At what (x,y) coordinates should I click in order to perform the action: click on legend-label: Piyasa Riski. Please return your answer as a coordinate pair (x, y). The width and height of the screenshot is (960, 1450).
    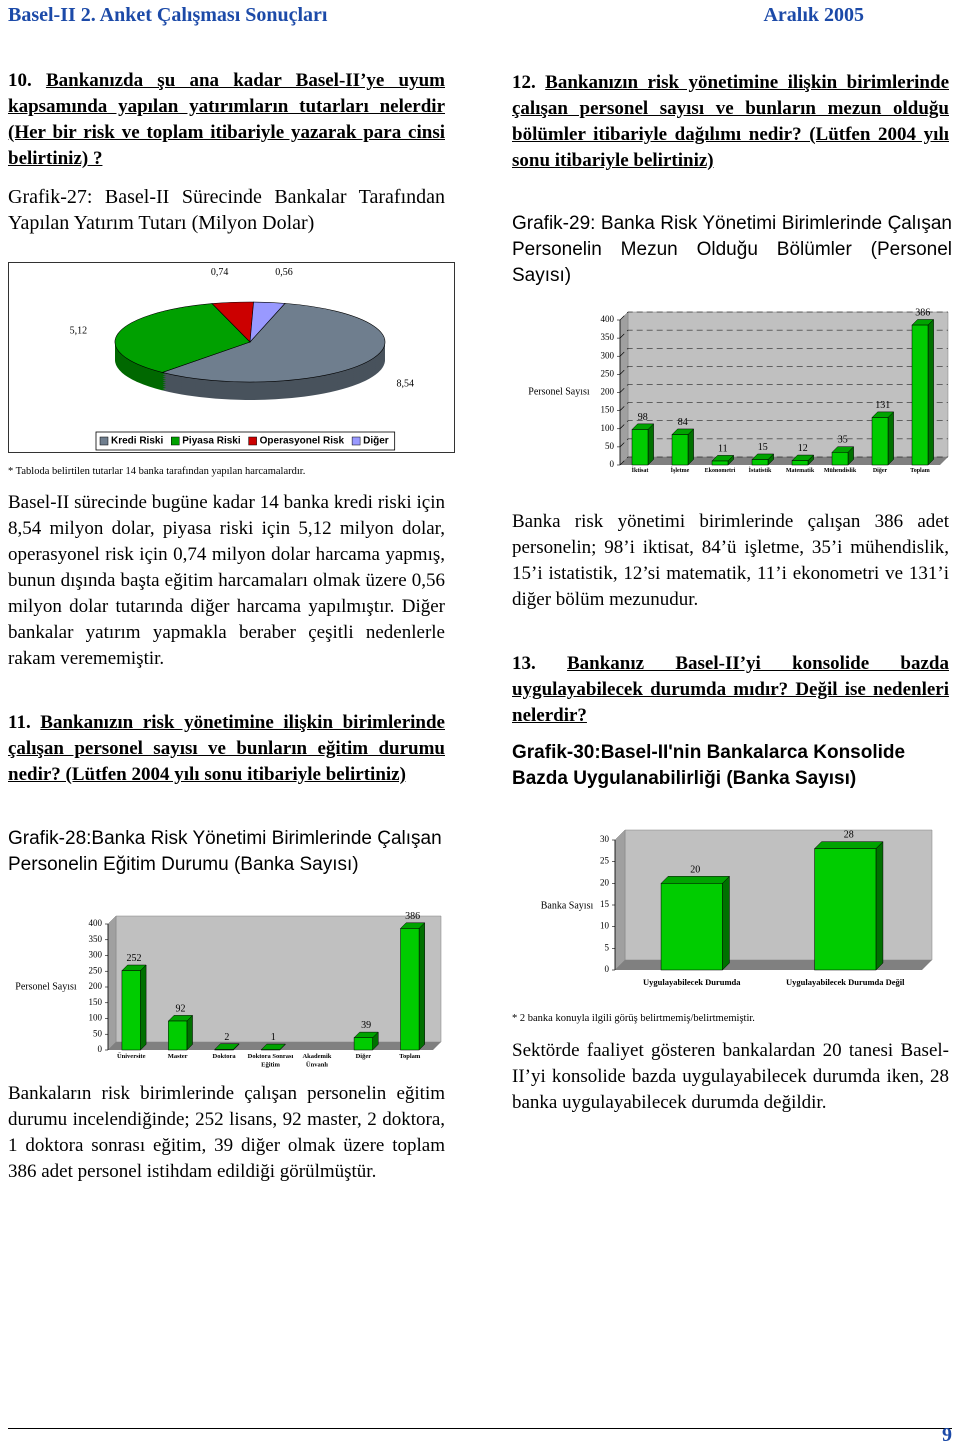
    Looking at the image, I should click on (211, 441).